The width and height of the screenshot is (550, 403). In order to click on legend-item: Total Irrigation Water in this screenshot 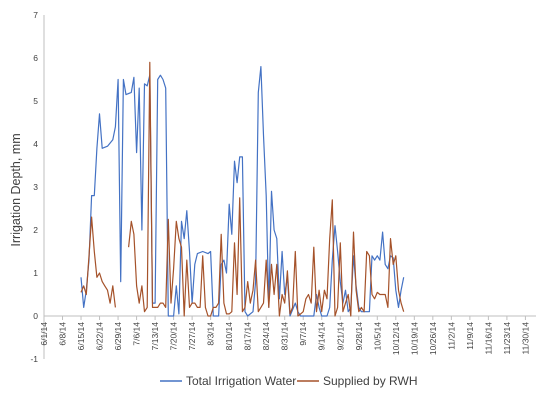, I will do `click(228, 381)`.